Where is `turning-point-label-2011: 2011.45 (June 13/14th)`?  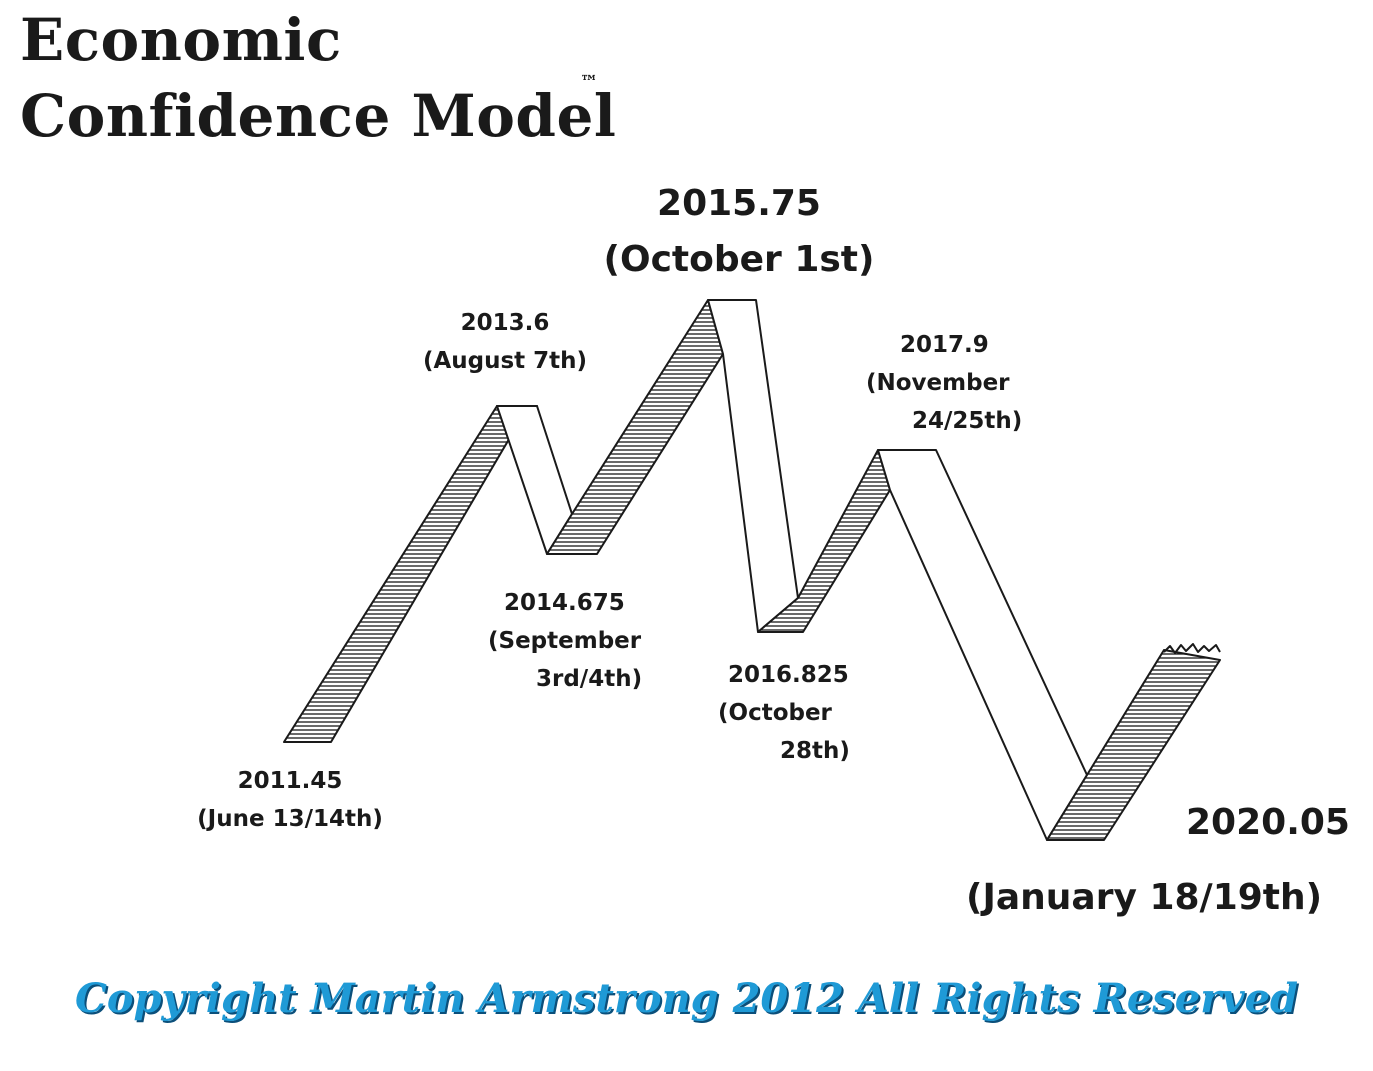 turning-point-label-2011: 2011.45 (June 13/14th) is located at coordinates (290, 800).